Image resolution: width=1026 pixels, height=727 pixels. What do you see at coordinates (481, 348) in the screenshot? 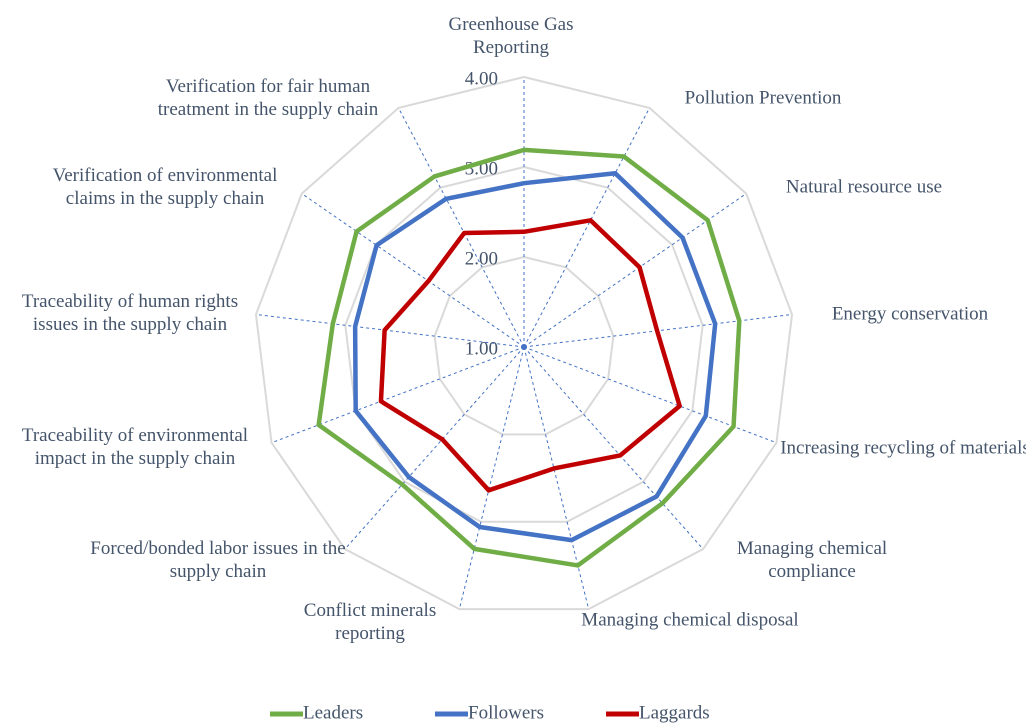
I see `r-tick-label: 1.00` at bounding box center [481, 348].